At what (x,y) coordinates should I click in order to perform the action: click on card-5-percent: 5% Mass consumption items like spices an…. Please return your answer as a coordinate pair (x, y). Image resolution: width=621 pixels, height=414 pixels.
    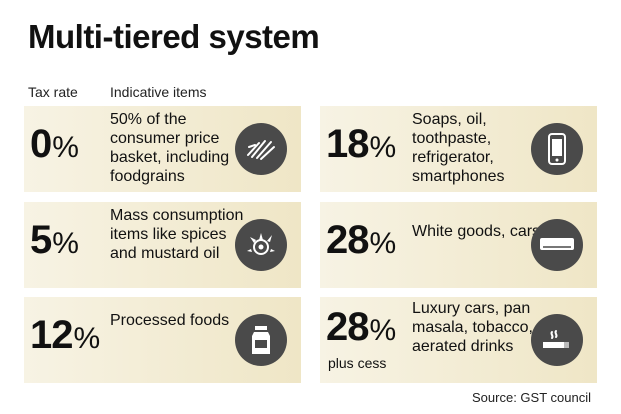
    Looking at the image, I should click on (162, 245).